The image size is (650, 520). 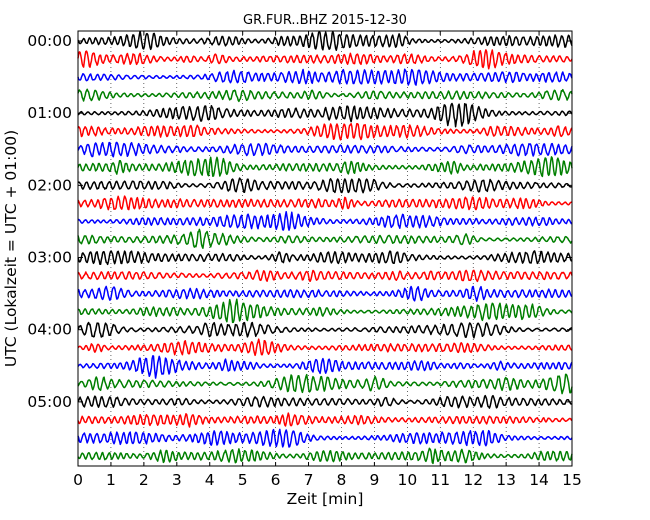 What do you see at coordinates (11, 248) in the screenshot?
I see `y-axis-label: UTC (Lokalzeit = UTC + 01:00)` at bounding box center [11, 248].